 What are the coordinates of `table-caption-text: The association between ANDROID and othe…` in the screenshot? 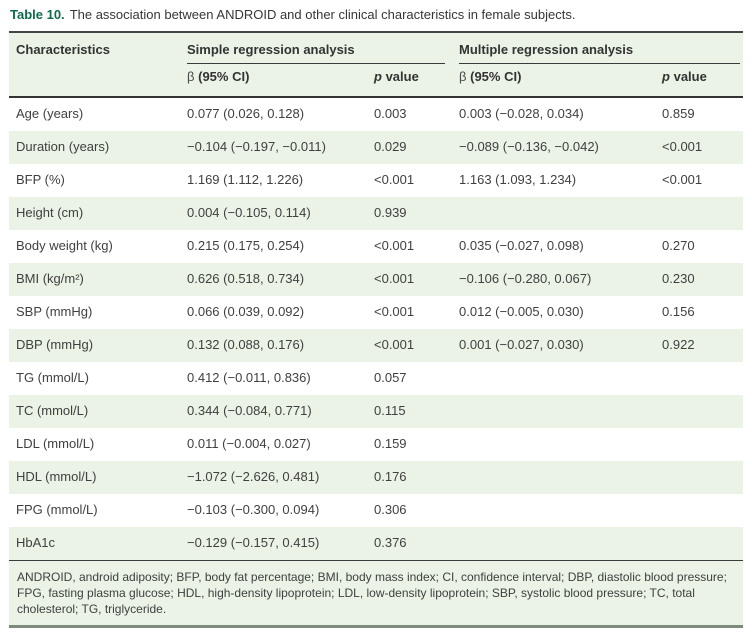 It's located at (322, 14).